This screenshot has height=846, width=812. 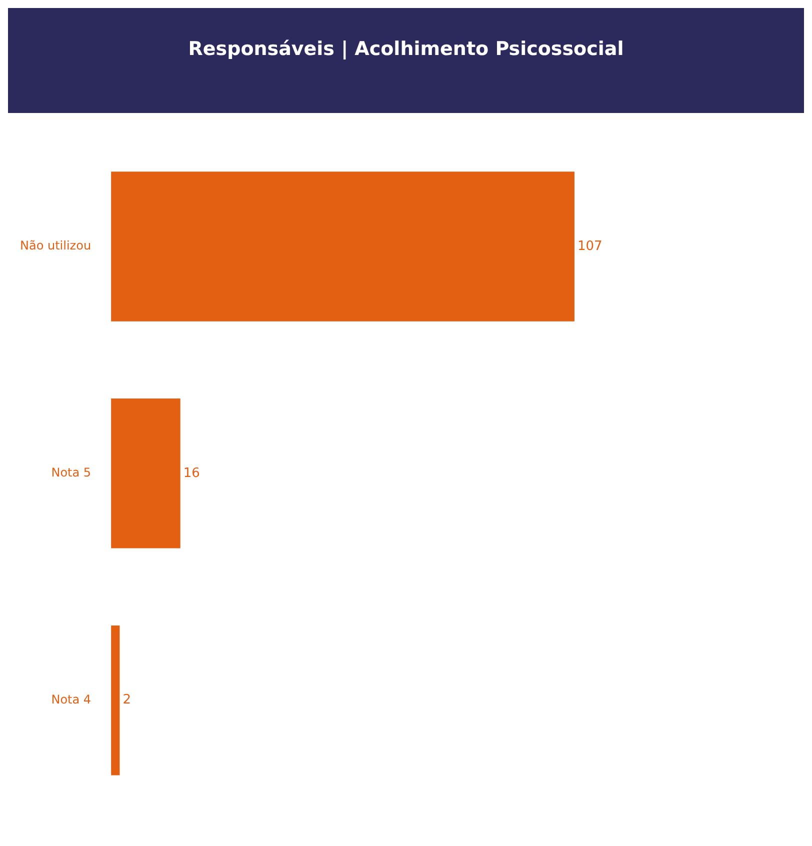 What do you see at coordinates (406, 50) in the screenshot?
I see `chart-title: Responsáveis | Acolhimento Psicossocial` at bounding box center [406, 50].